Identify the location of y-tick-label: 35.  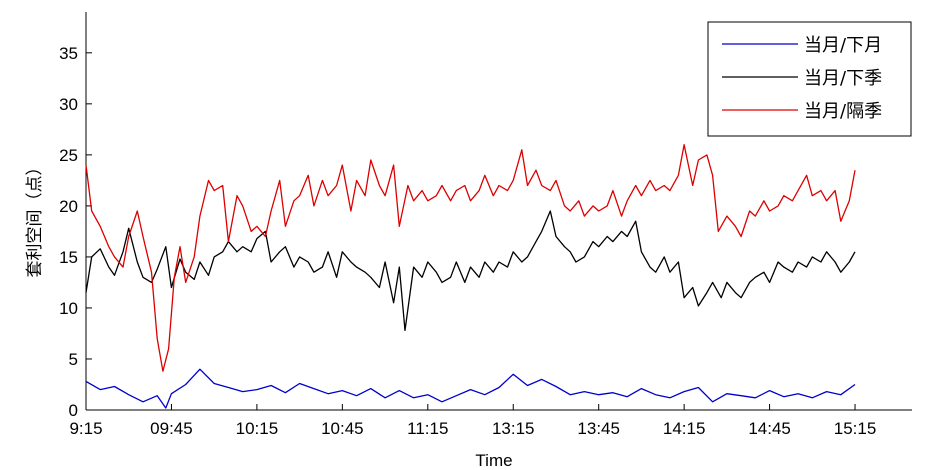
(68, 53).